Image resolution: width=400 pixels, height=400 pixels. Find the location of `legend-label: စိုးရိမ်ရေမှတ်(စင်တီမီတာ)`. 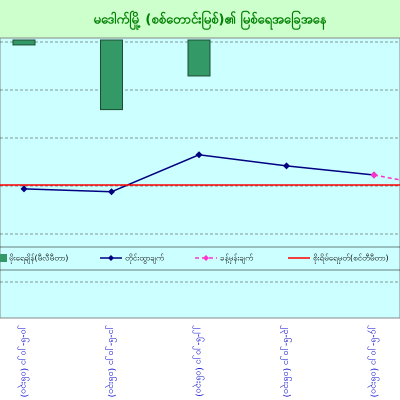

legend-label: စိုးရိမ်ရေမှတ်(စင်တီမီတာ) is located at coordinates (351, 259).